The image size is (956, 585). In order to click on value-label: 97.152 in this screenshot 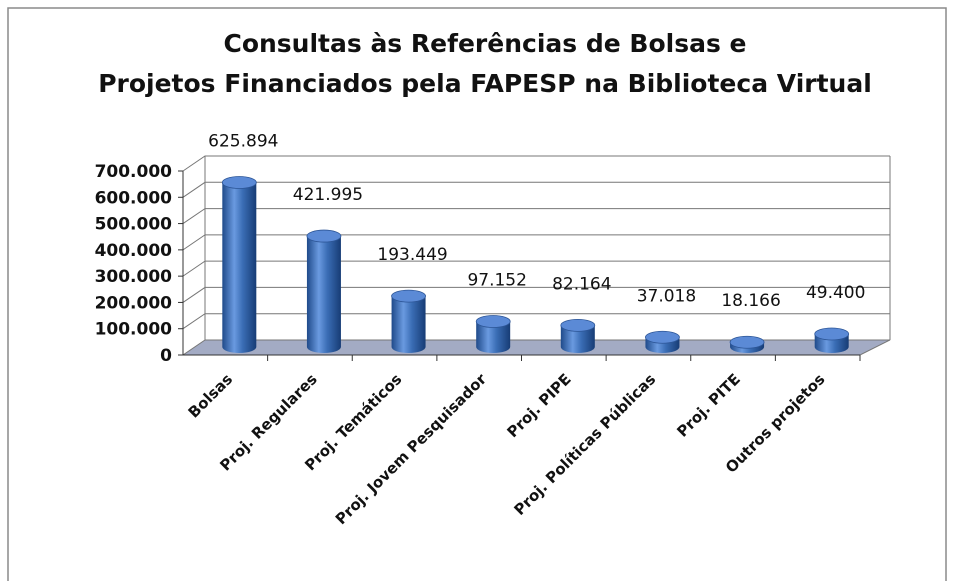, I will do `click(496, 280)`.